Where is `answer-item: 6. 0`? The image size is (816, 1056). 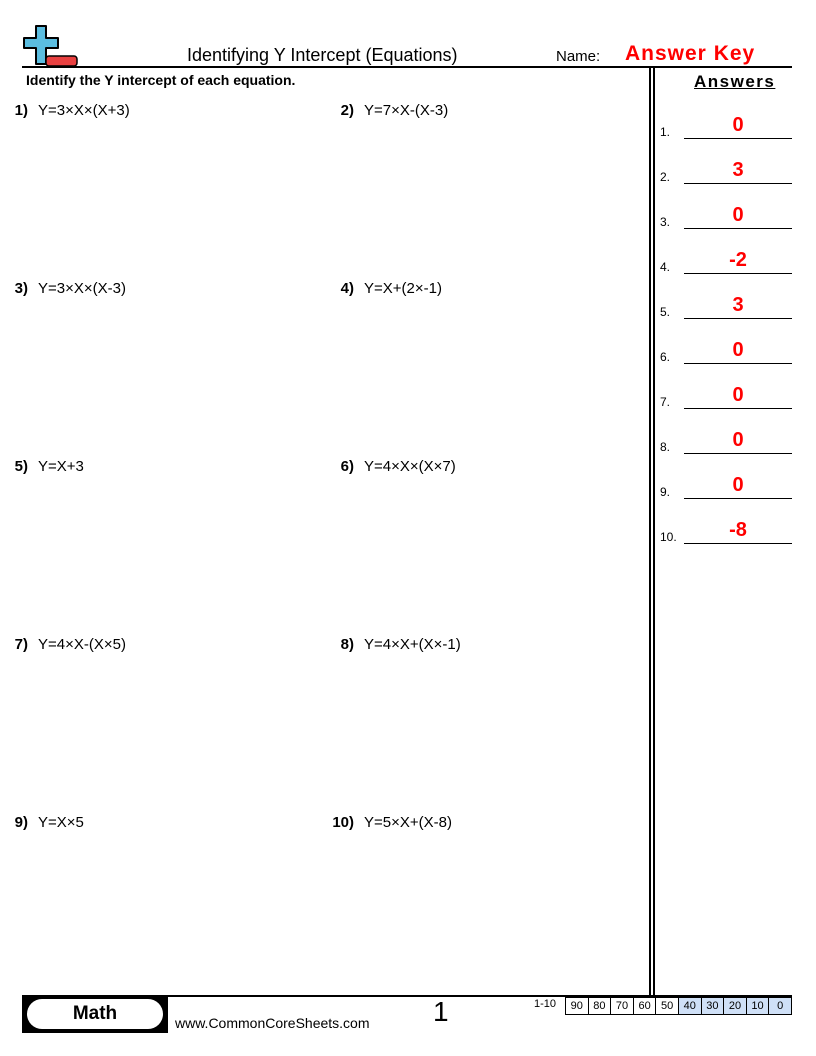
answer-item: 6. 0 is located at coordinates (726, 351).